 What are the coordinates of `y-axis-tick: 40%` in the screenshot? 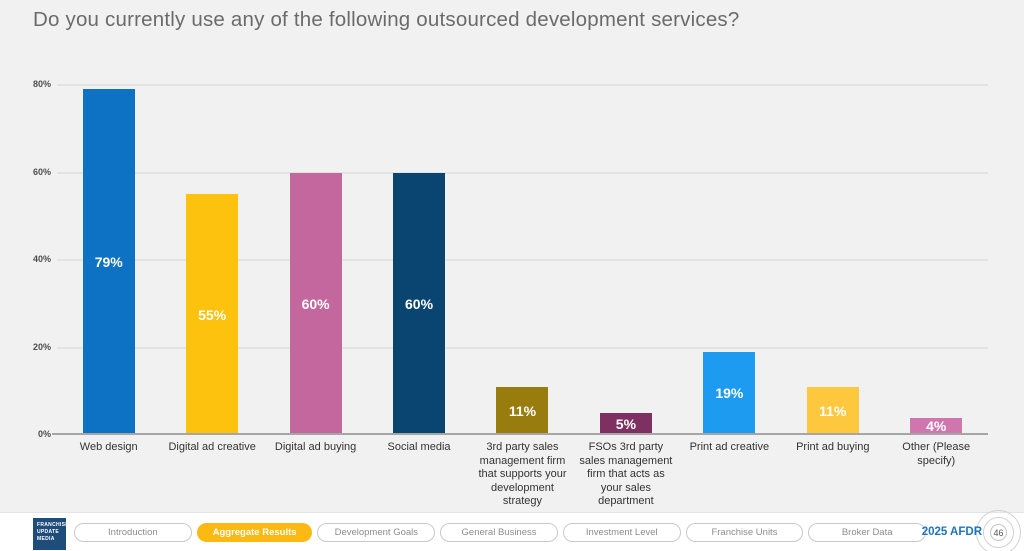 It's located at (41, 259).